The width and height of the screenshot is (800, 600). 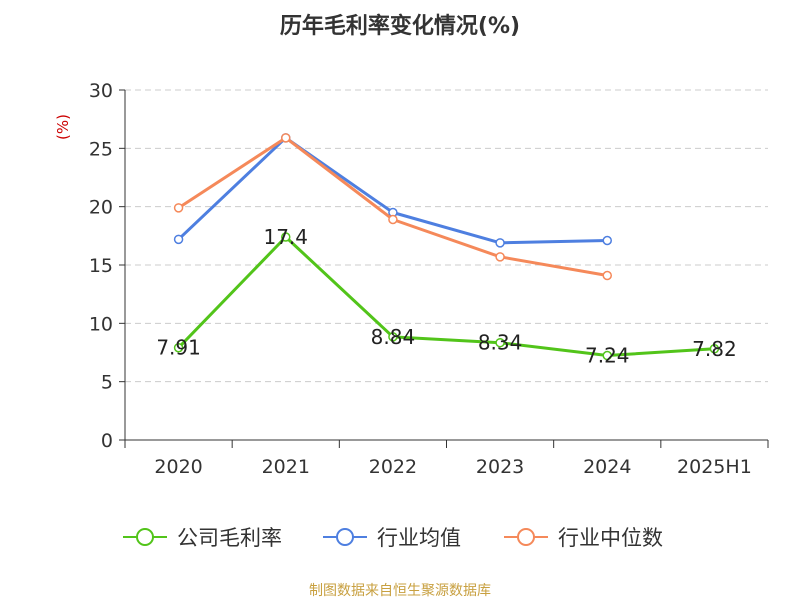 What do you see at coordinates (607, 467) in the screenshot?
I see `x-tick-label: 2024` at bounding box center [607, 467].